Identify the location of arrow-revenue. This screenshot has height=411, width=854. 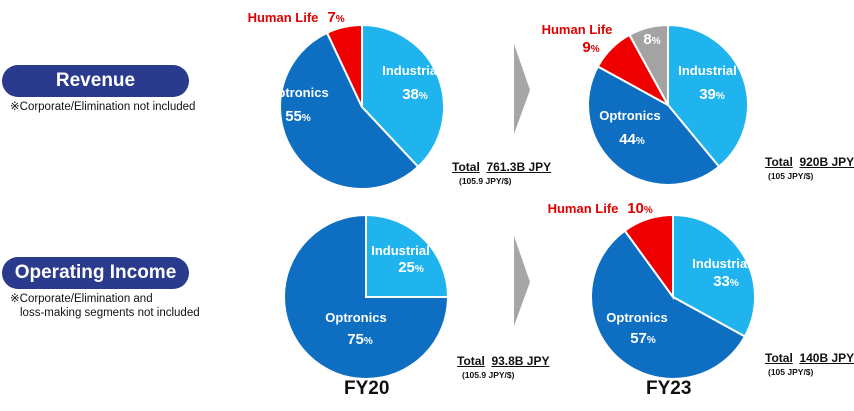
(522, 89).